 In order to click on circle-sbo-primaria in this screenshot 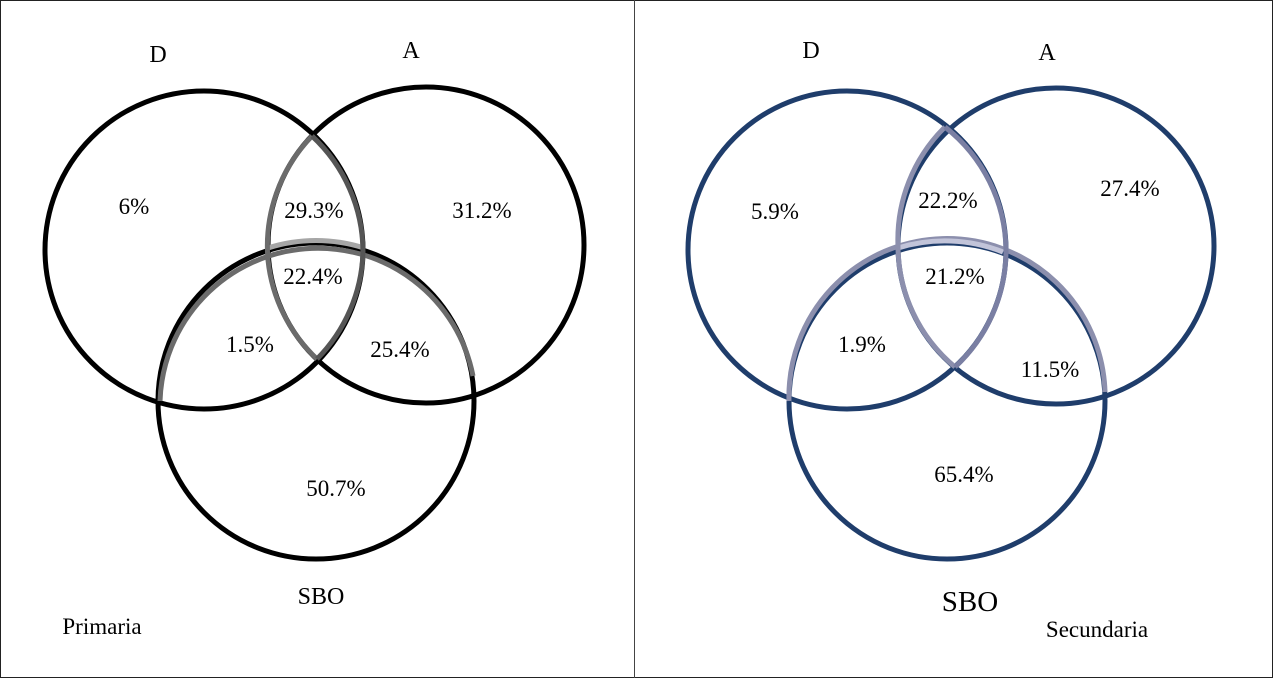, I will do `click(316, 401)`.